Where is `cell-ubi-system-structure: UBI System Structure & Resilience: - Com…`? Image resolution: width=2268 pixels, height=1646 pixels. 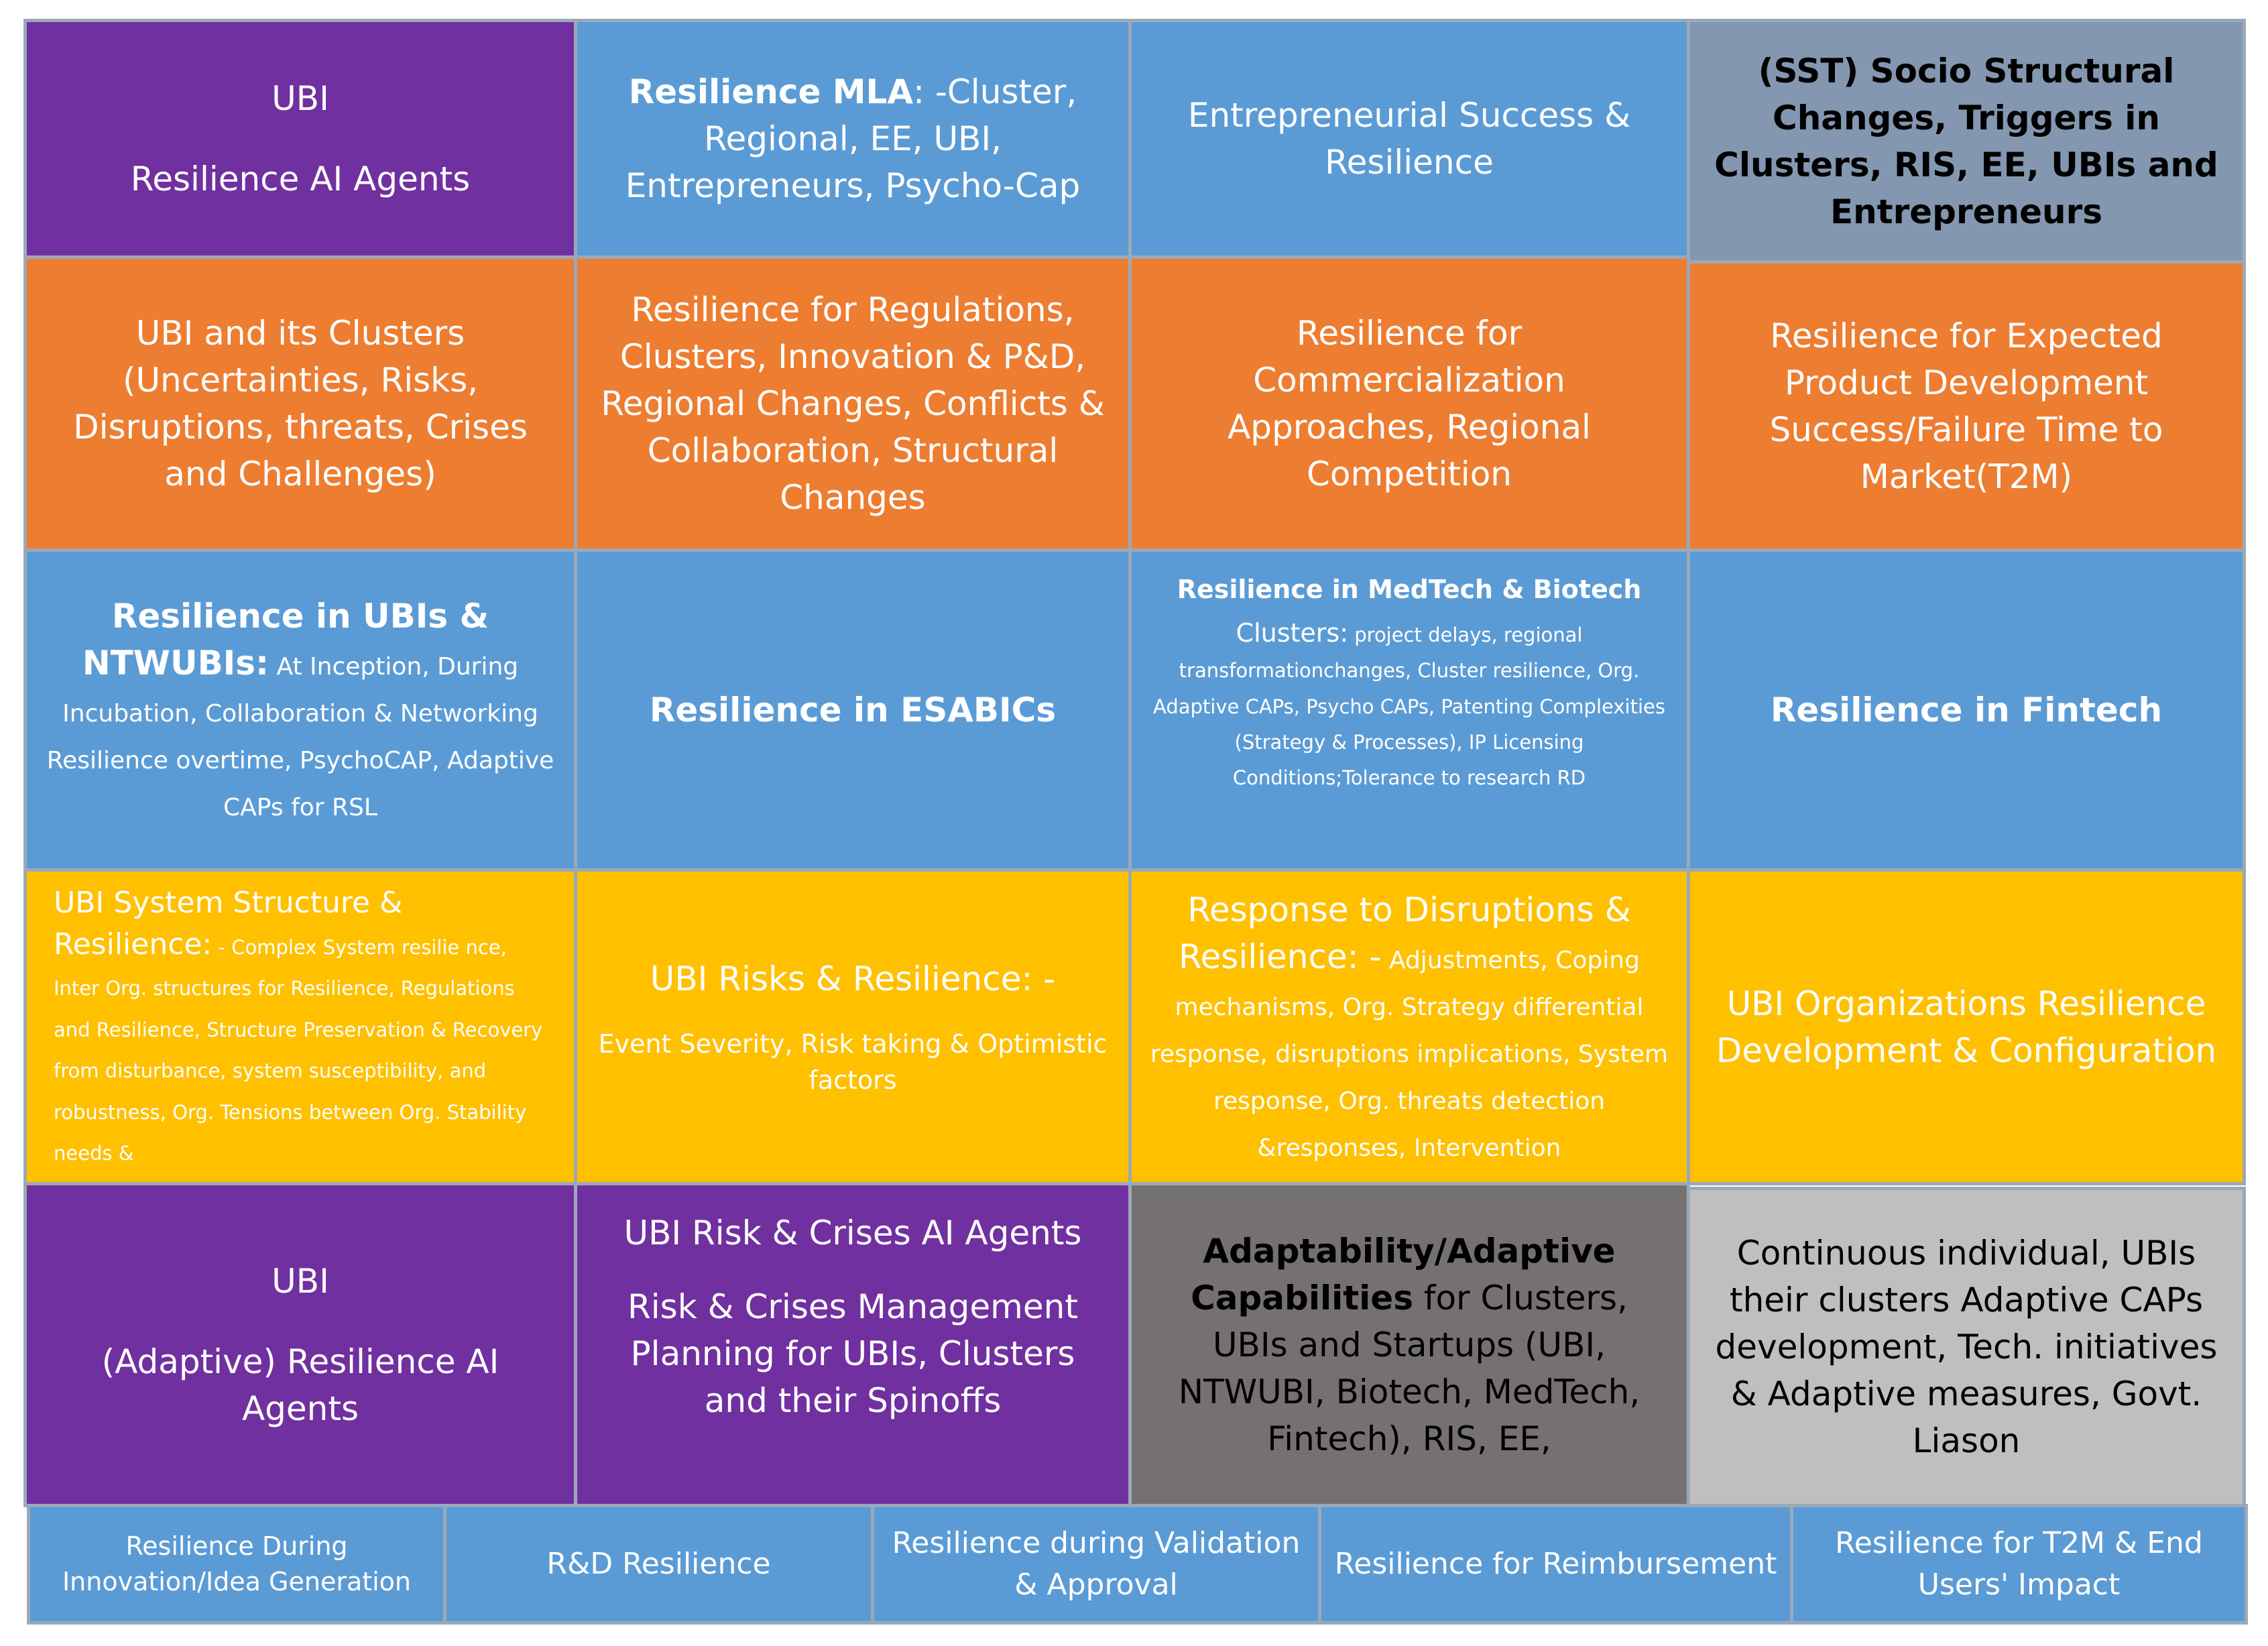
cell-ubi-system-structure: UBI System Structure & Resilience: - Com… is located at coordinates (300, 1026).